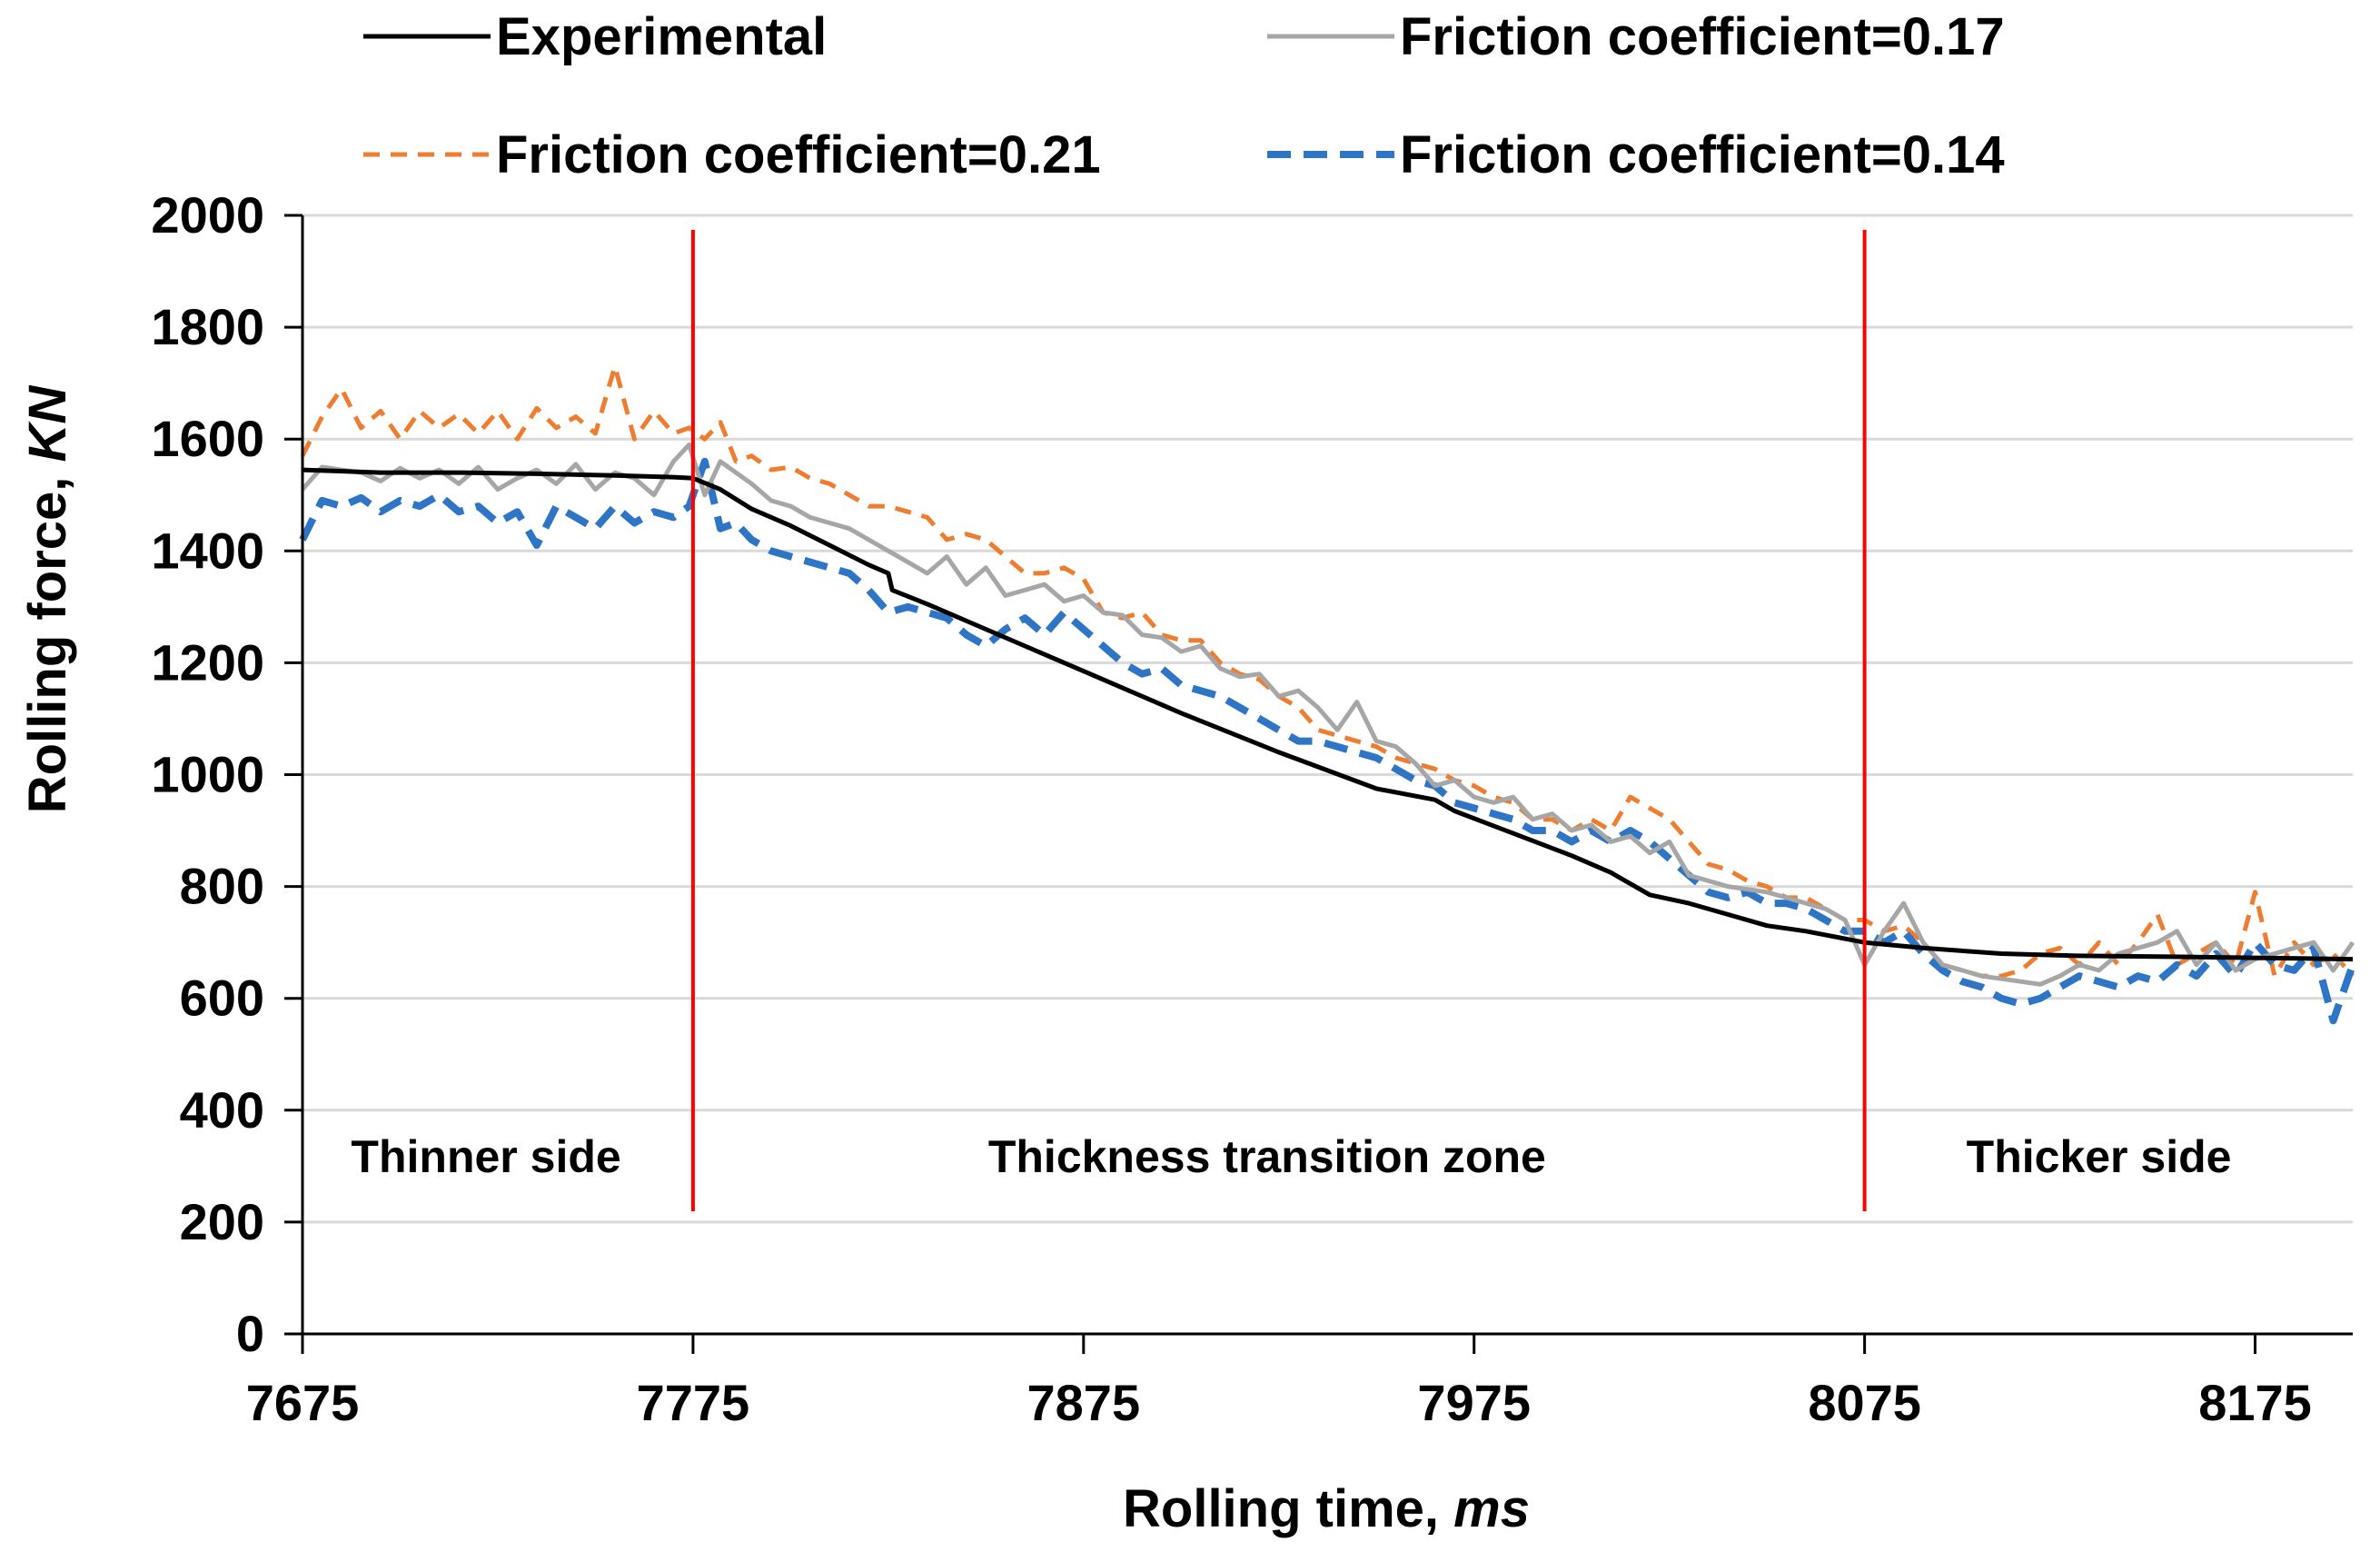 This screenshot has height=1552, width=2380. I want to click on legend-label-3: Friction coefficient=0.14, so click(1702, 155).